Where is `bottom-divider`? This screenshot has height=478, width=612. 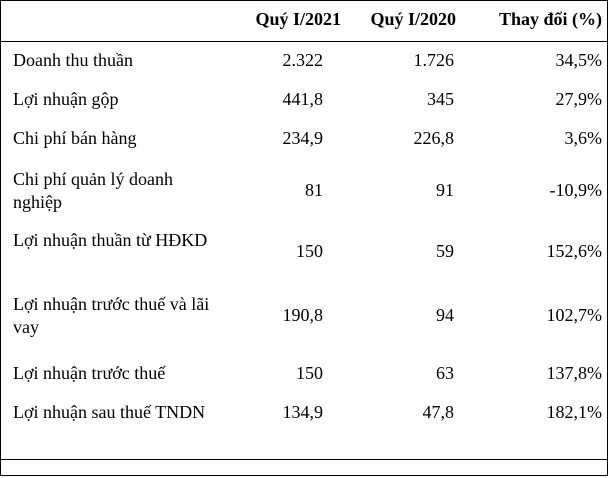
bottom-divider is located at coordinates (304, 459).